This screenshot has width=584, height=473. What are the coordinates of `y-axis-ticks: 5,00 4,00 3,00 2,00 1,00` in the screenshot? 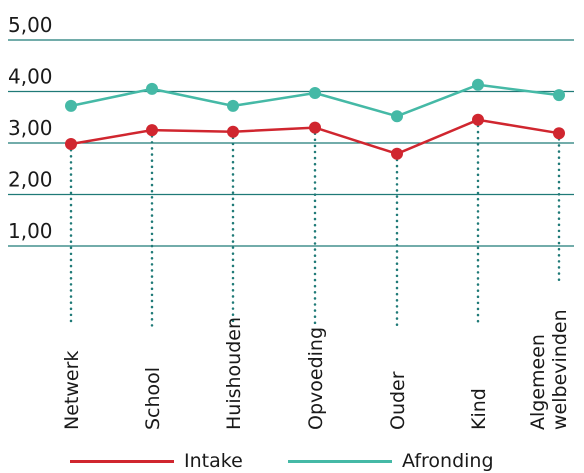 It's located at (30, 128).